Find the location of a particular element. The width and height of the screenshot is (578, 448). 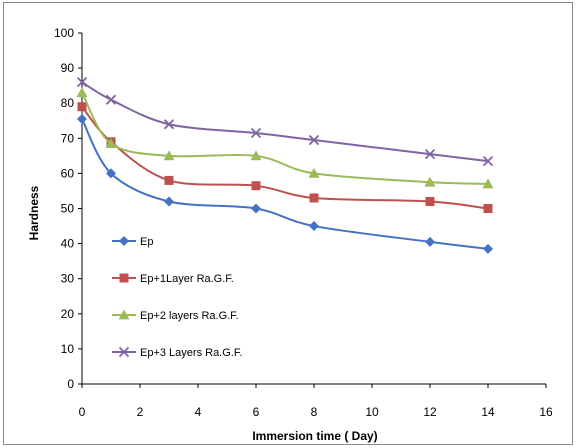

y-tick-label: 100 is located at coordinates (64, 33).